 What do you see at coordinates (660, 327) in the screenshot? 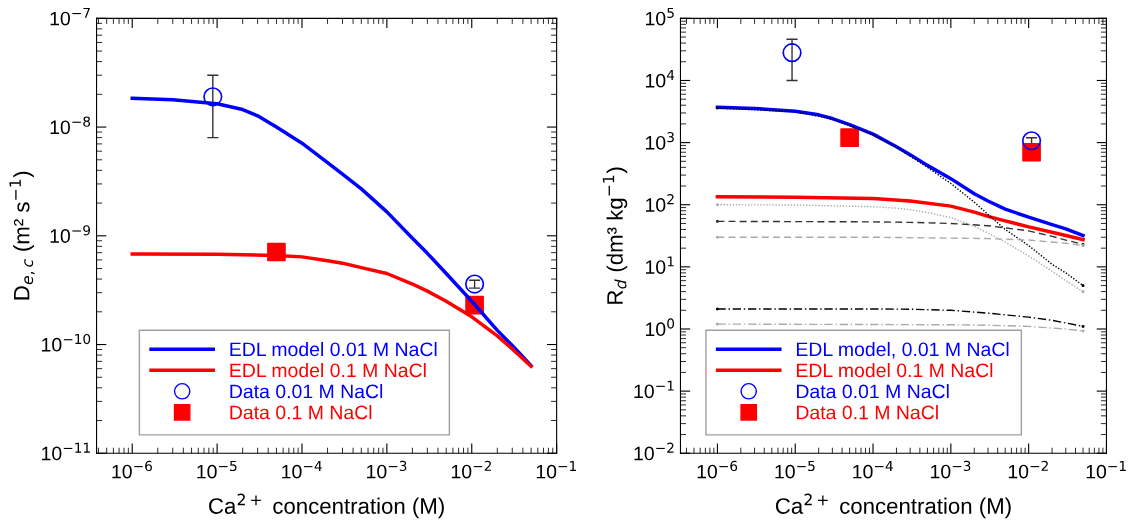
I see `y-tick-label: 10$^{0}$` at bounding box center [660, 327].